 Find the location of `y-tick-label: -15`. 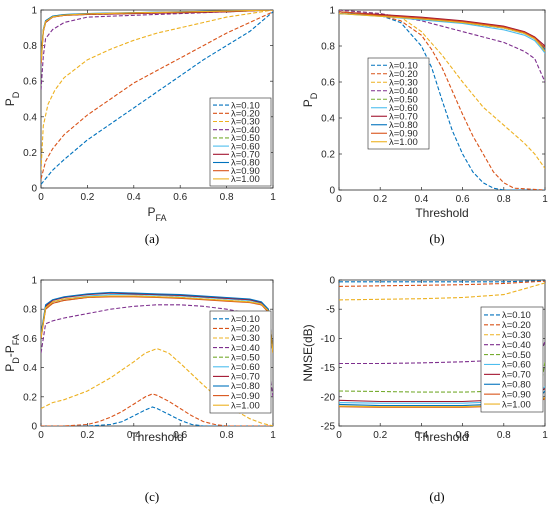

y-tick-label: -15 is located at coordinates (328, 368).